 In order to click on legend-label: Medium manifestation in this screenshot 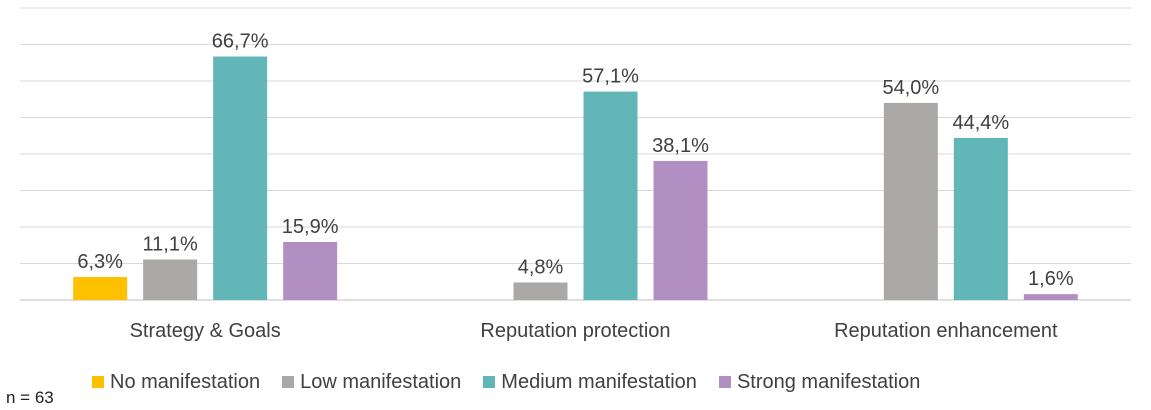, I will do `click(599, 381)`.